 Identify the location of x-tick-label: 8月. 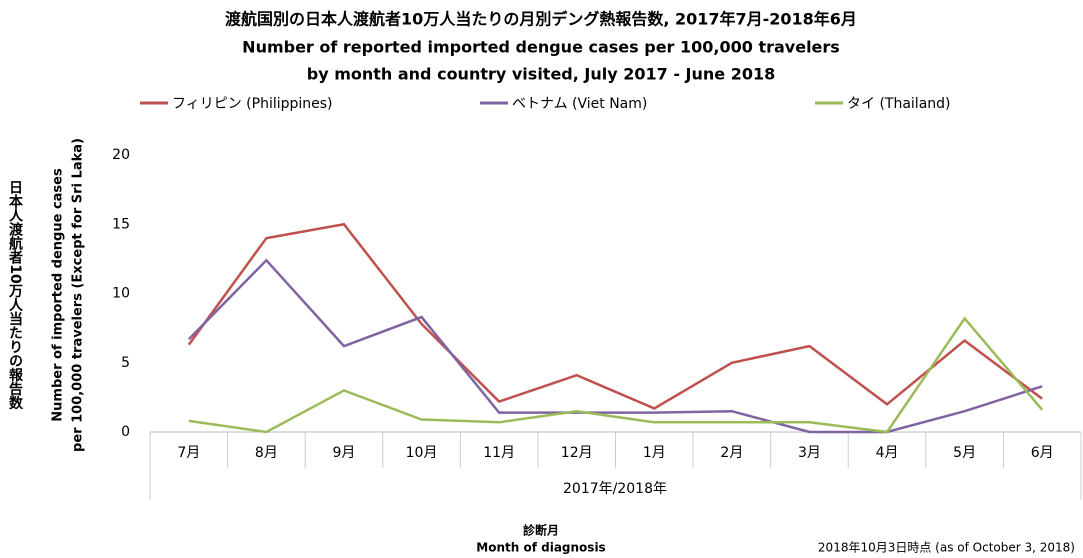
(266, 453).